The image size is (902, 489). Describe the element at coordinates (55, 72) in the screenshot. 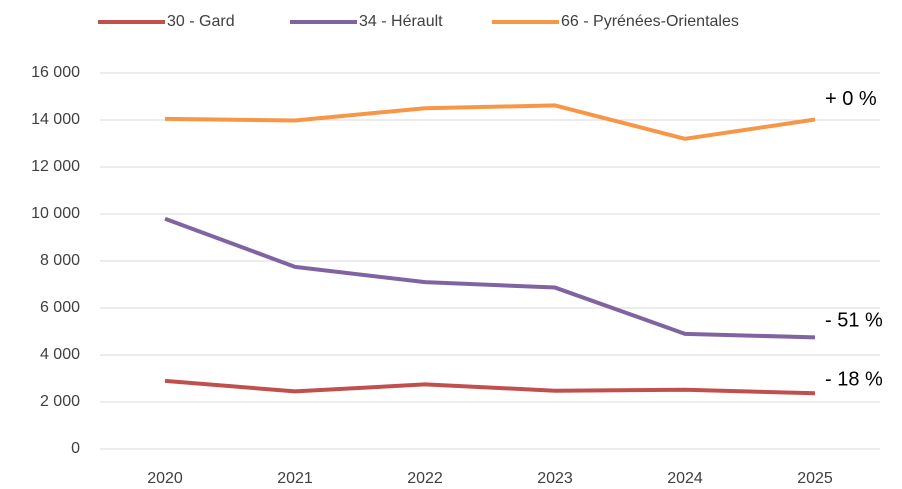

I see `y-tick-label: 16 000` at that location.